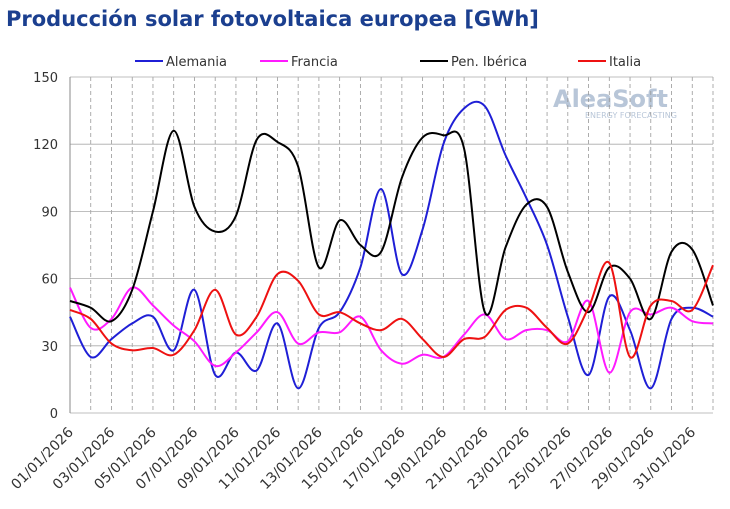 The height and width of the screenshot is (509, 730). I want to click on y-tick-label: 0, so click(54, 414).